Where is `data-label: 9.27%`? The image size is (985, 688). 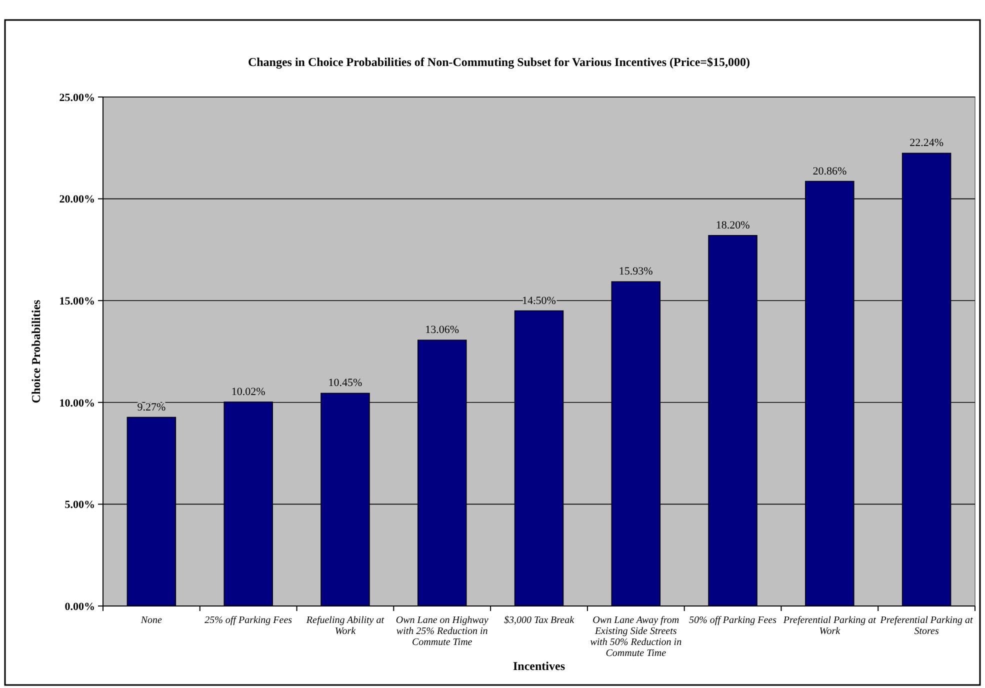
data-label: 9.27% is located at coordinates (151, 407).